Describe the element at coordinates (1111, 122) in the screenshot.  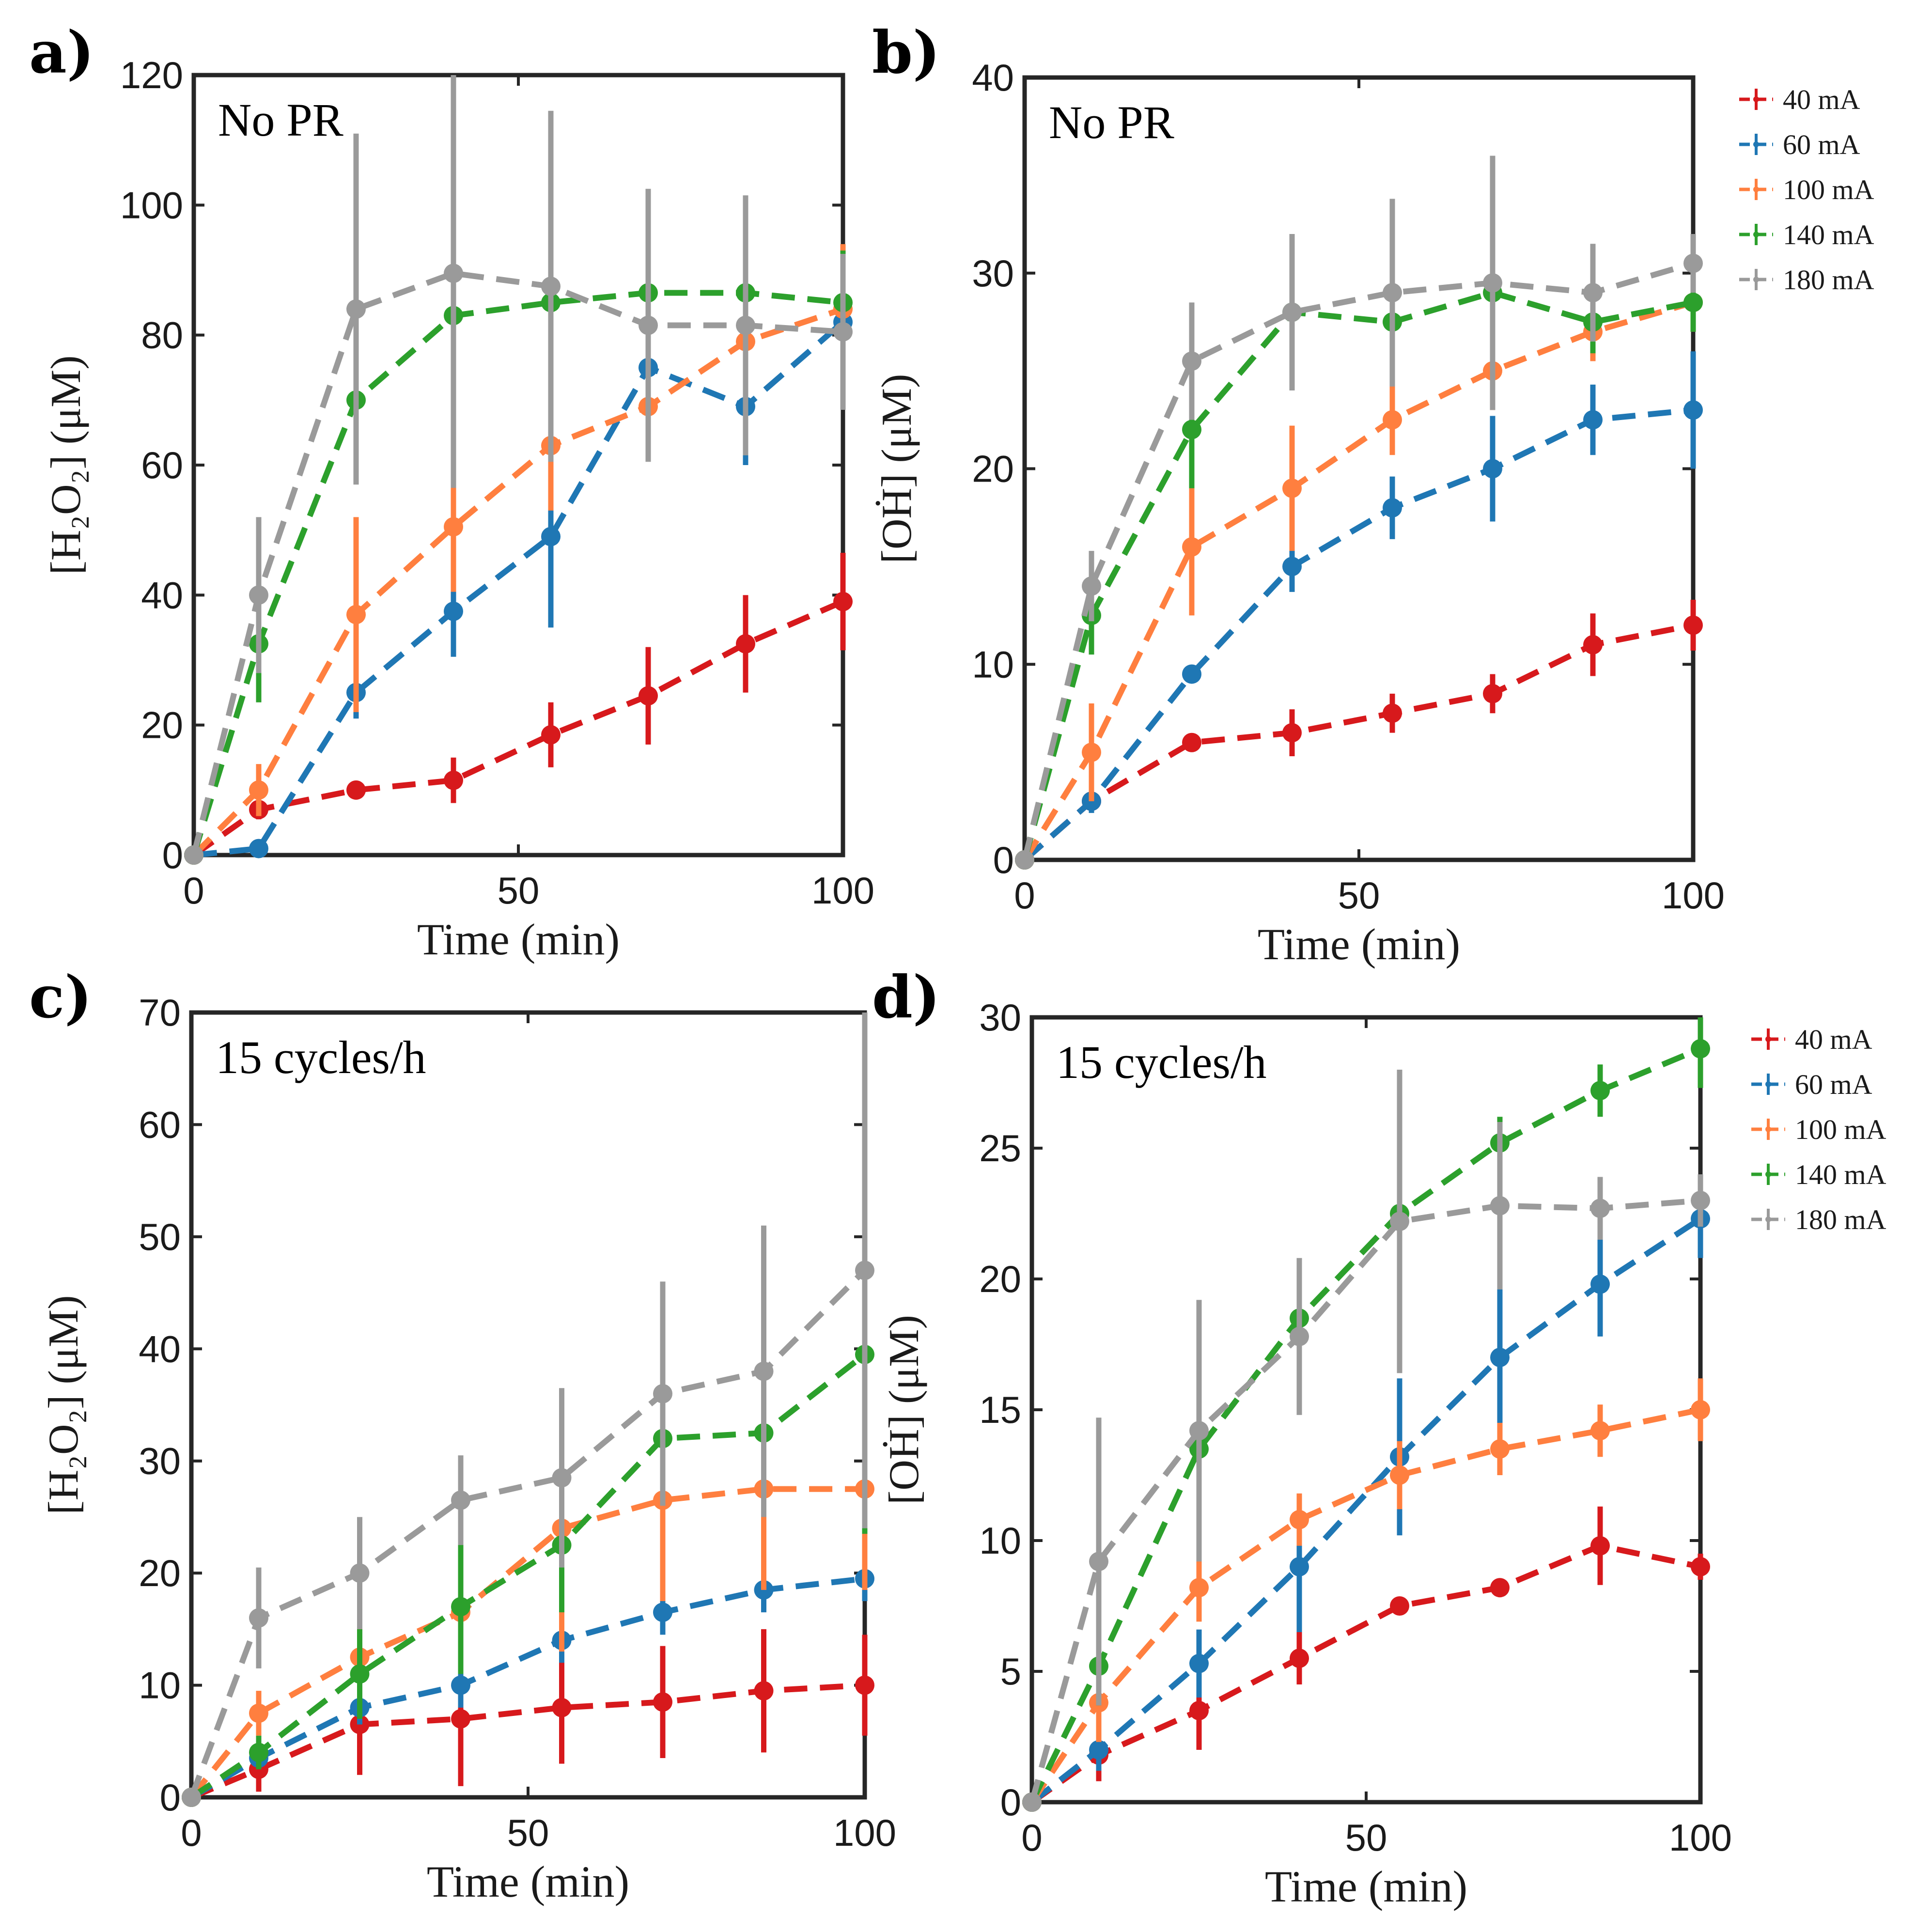
I see `panel-annotation: No PR` at that location.